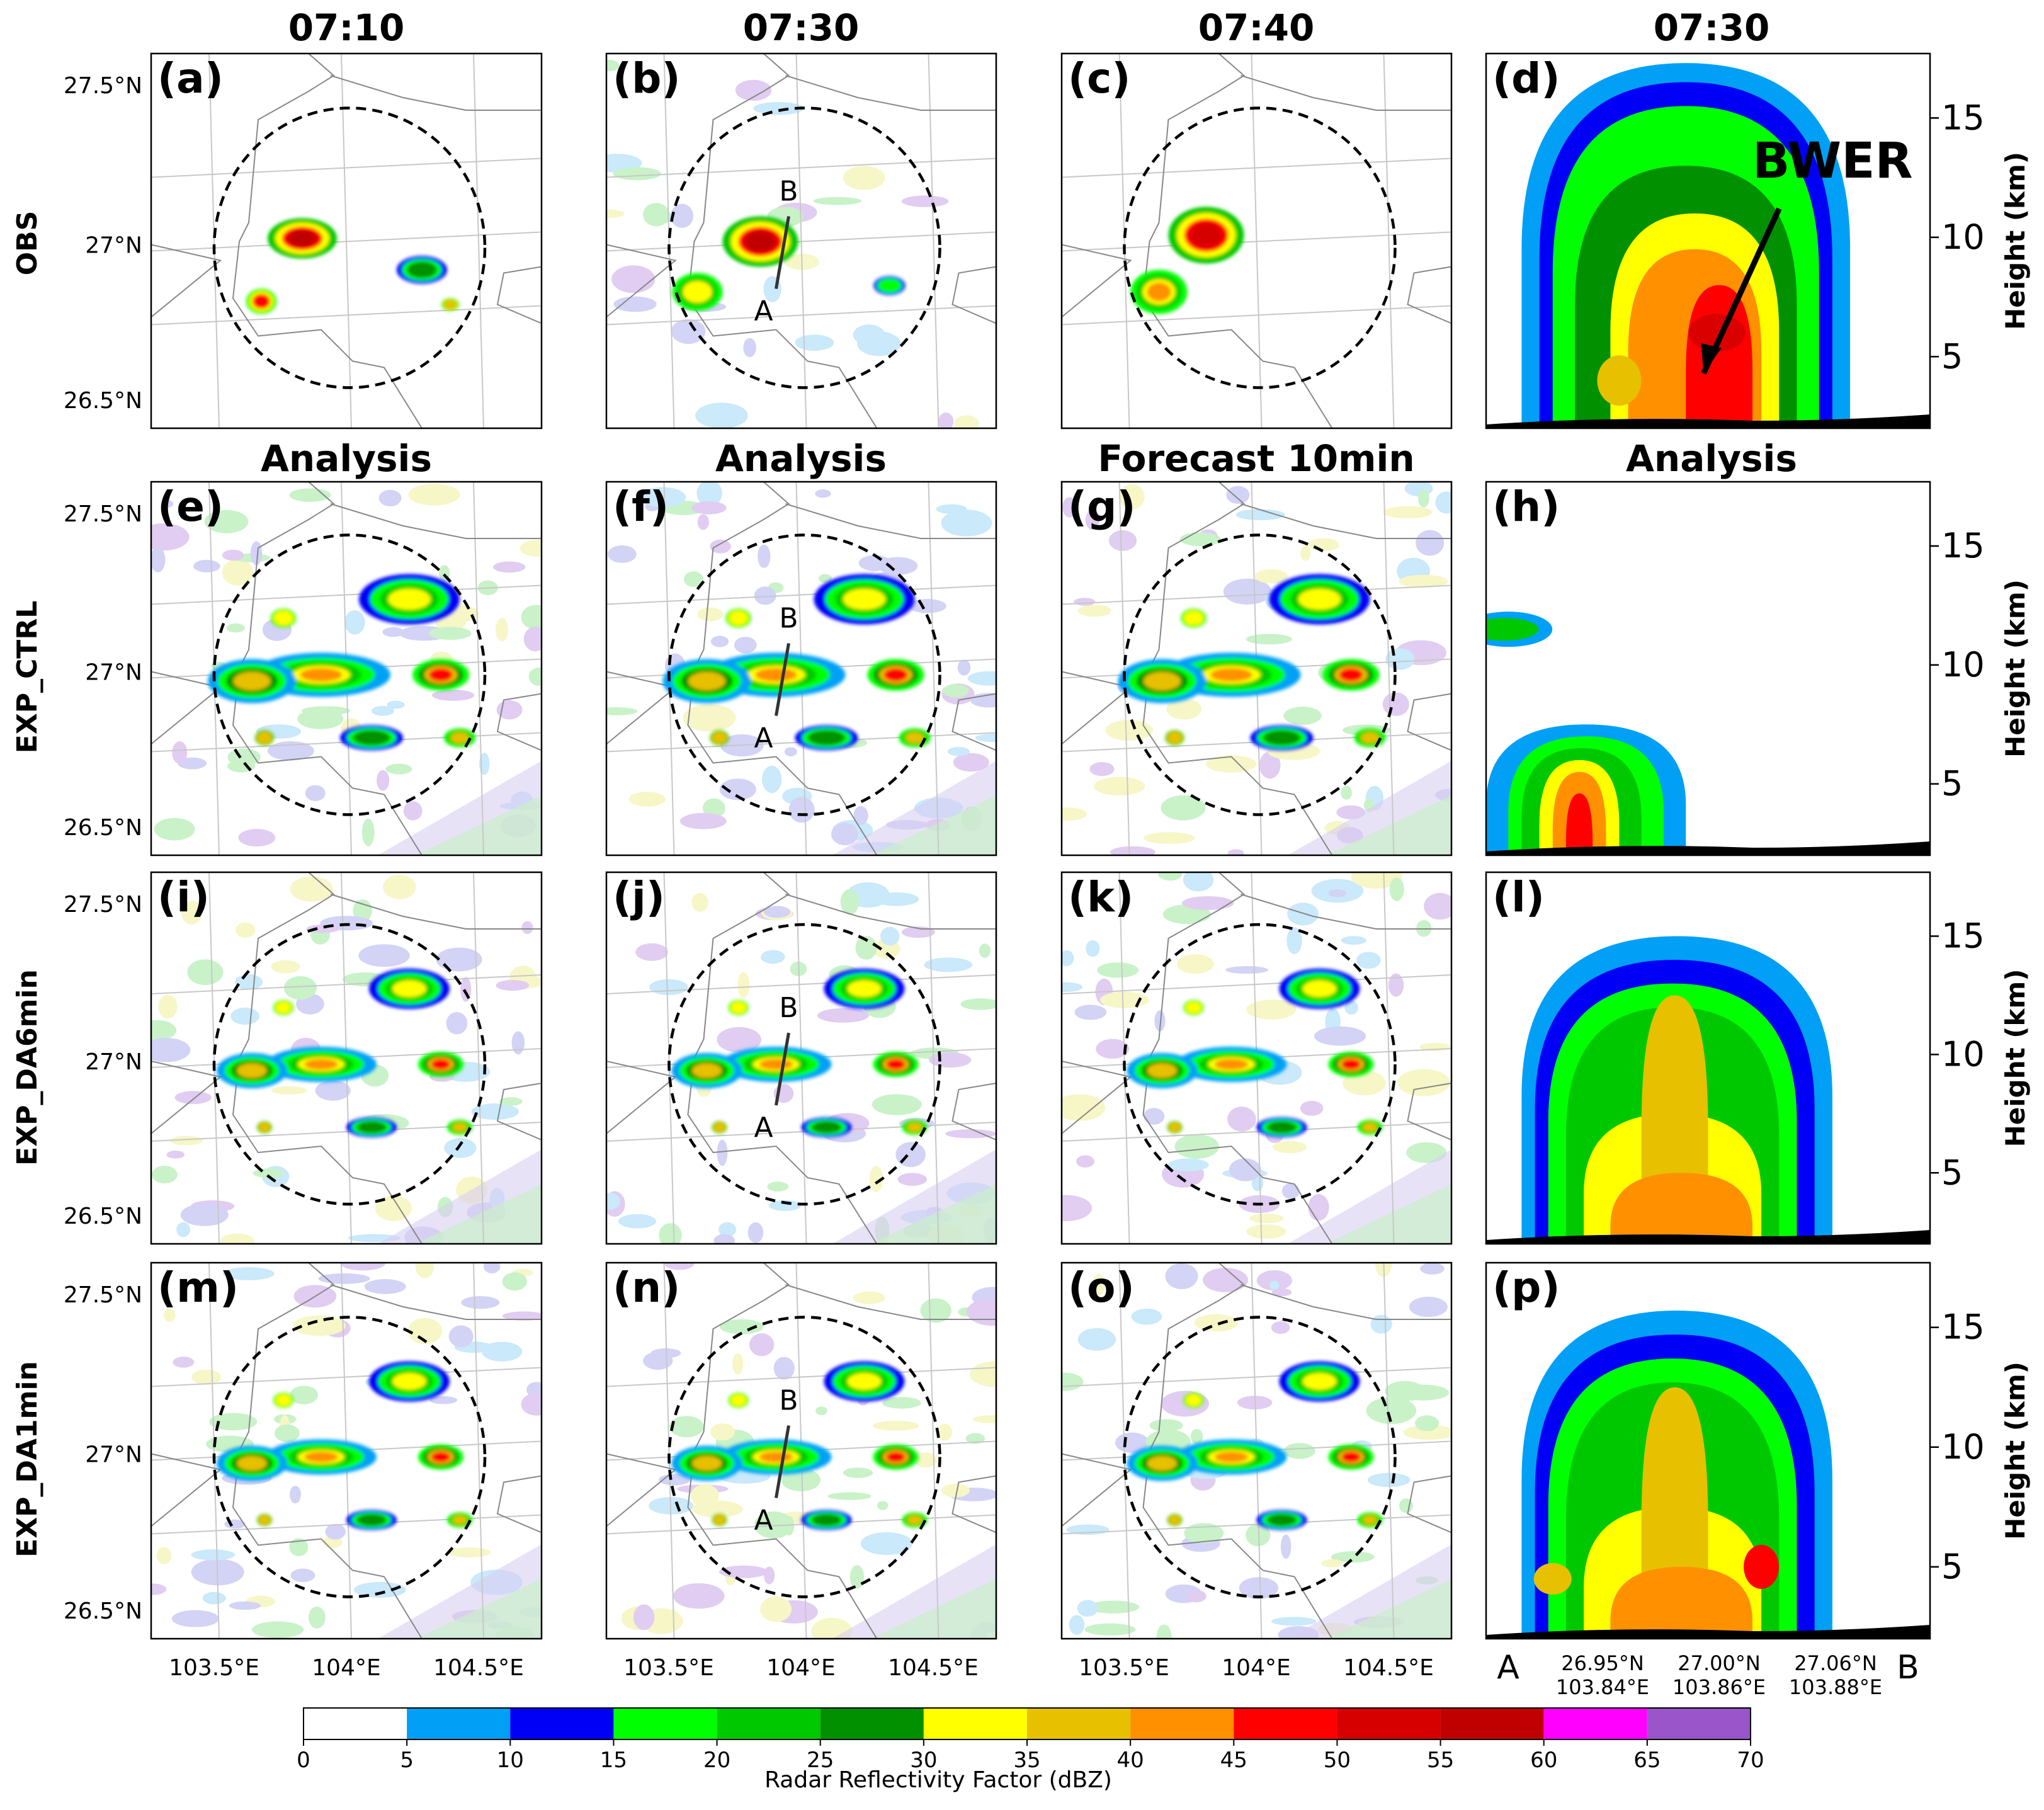 This screenshot has width=2044, height=1810. What do you see at coordinates (782, 1461) in the screenshot?
I see `cross-section-line` at bounding box center [782, 1461].